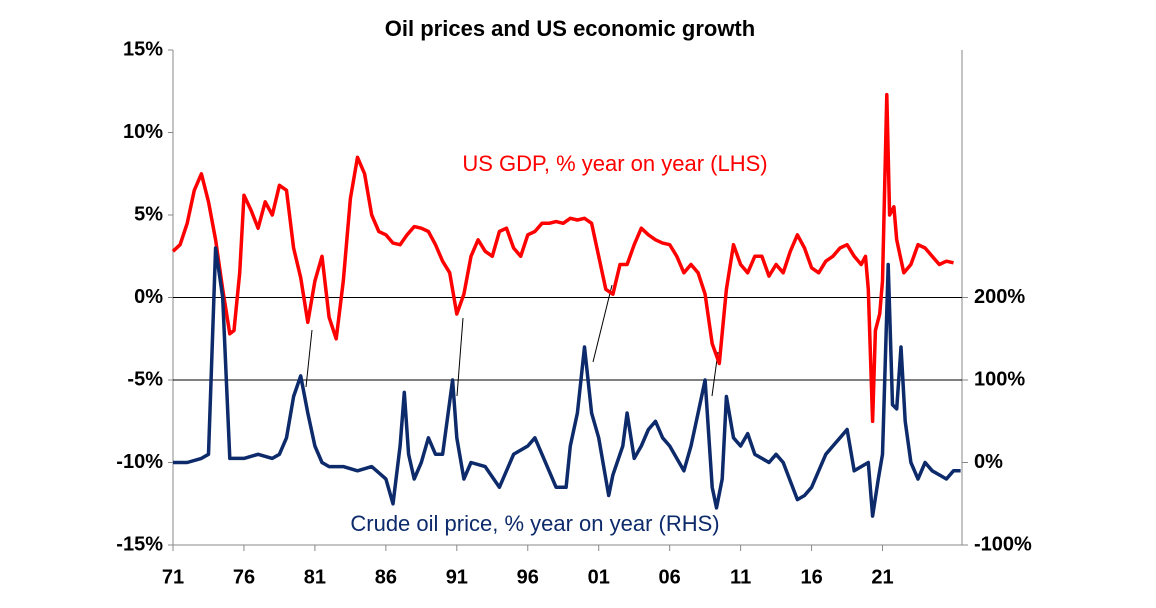  What do you see at coordinates (386, 577) in the screenshot?
I see `x-tick-label: 86` at bounding box center [386, 577].